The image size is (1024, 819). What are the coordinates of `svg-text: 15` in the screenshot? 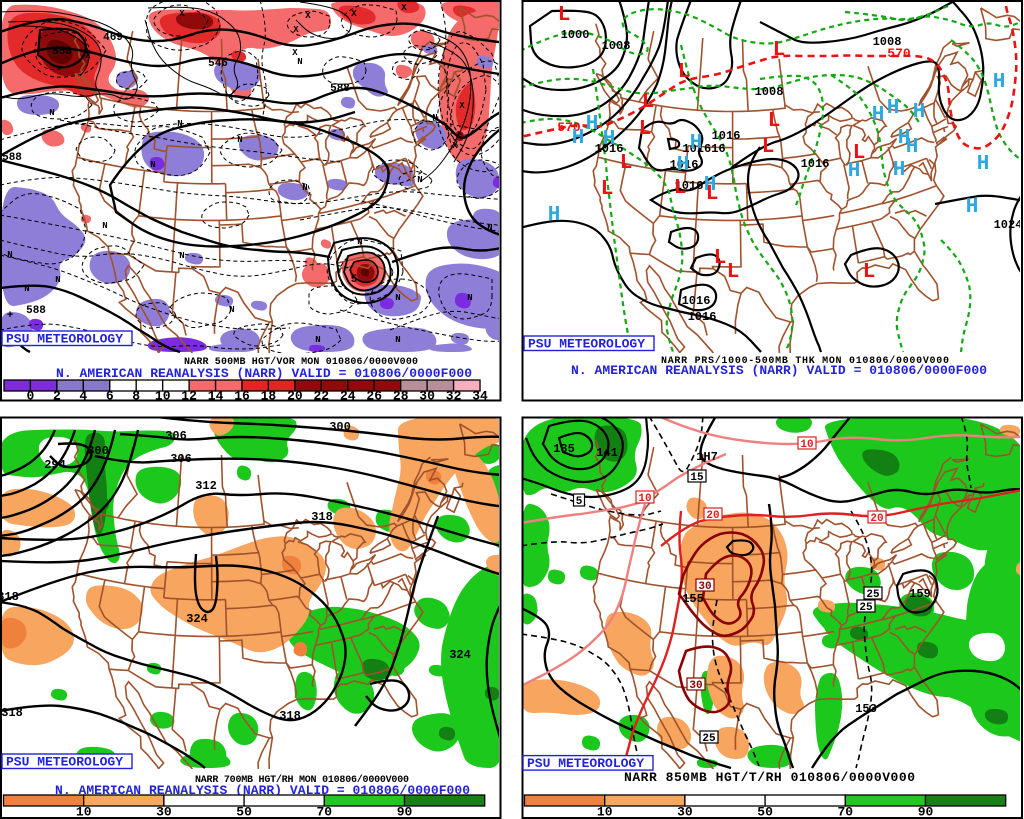 It's located at (697, 478).